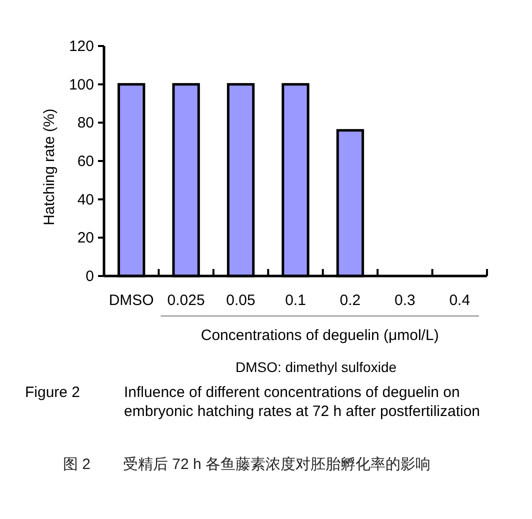 The width and height of the screenshot is (532, 519). What do you see at coordinates (295, 300) in the screenshot?
I see `x-tick-label: 0.1` at bounding box center [295, 300].